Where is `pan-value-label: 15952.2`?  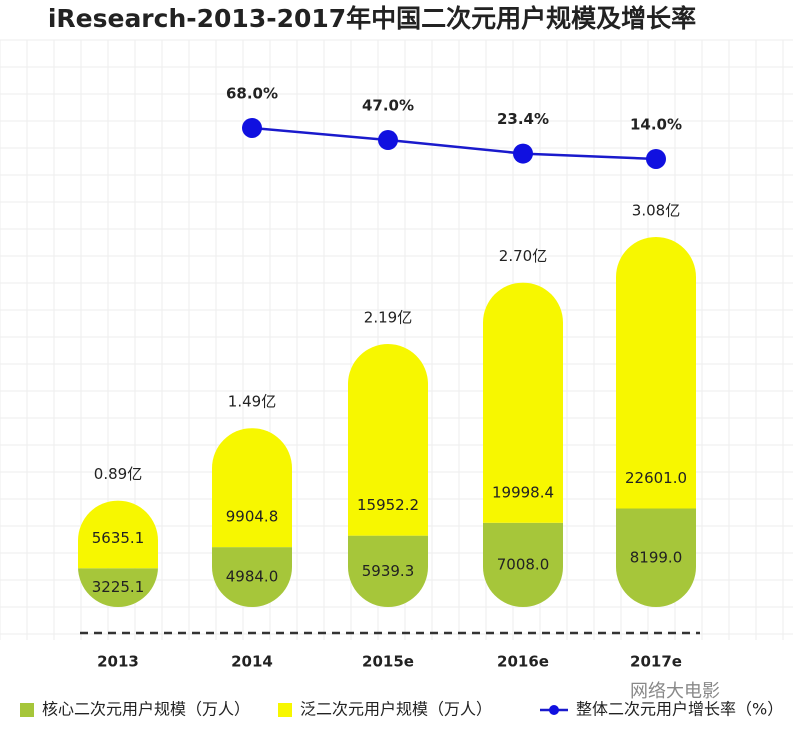 pan-value-label: 15952.2 is located at coordinates (388, 505).